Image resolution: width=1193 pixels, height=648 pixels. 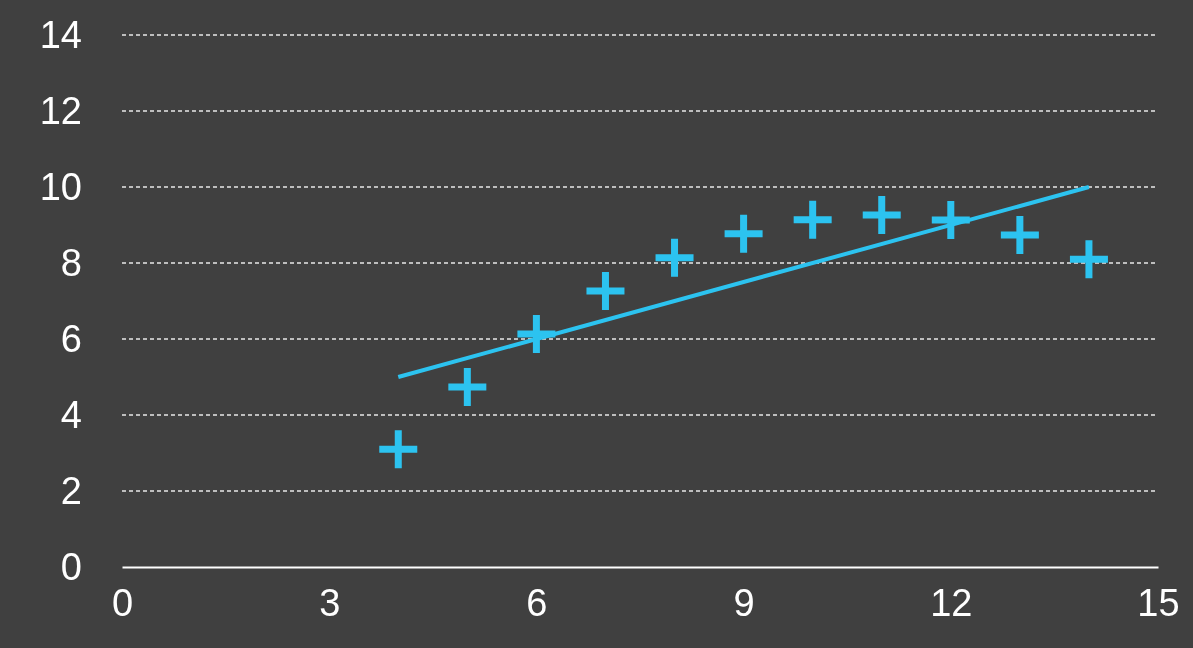 I want to click on x-tick-label: 15, so click(x=1158, y=602).